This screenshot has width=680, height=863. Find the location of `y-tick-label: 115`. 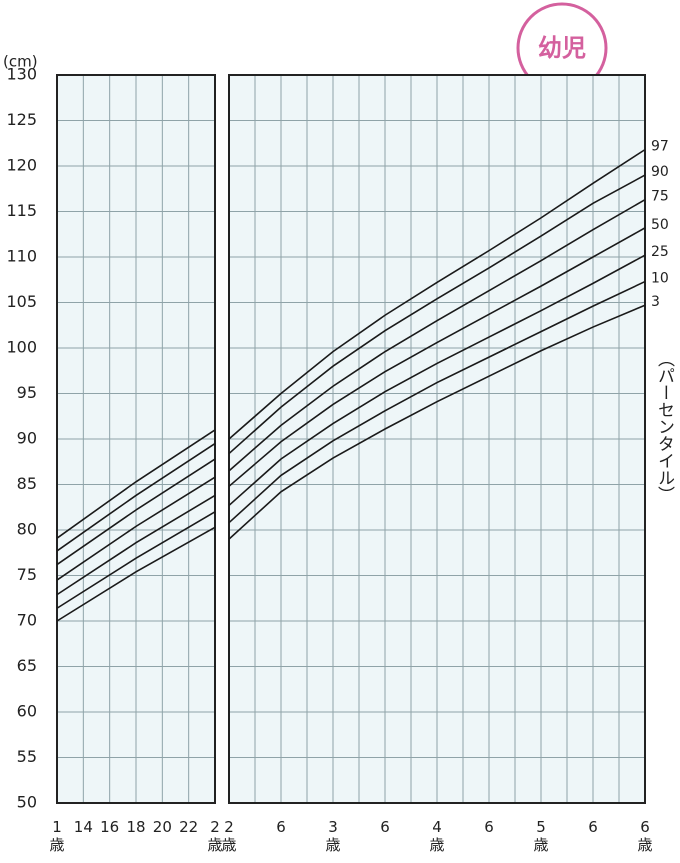

y-tick-label: 115 is located at coordinates (21, 210).